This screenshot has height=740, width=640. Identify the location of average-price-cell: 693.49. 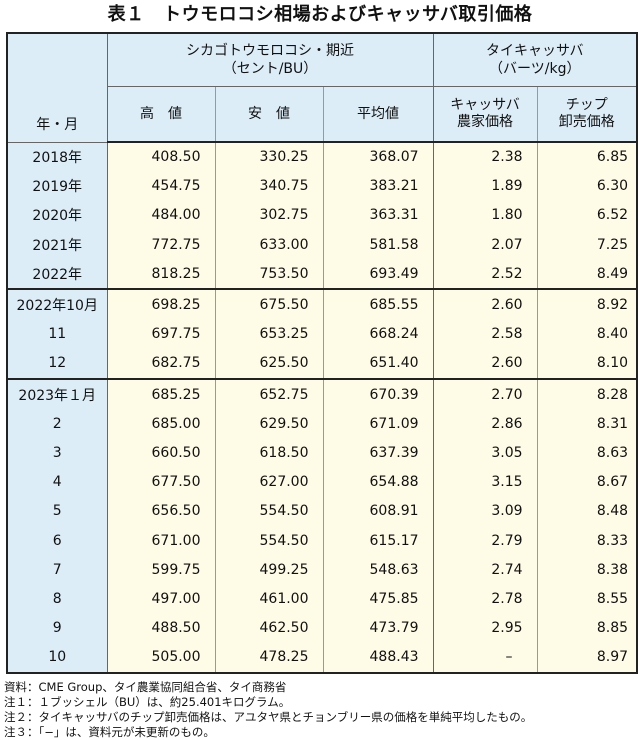
(378, 275).